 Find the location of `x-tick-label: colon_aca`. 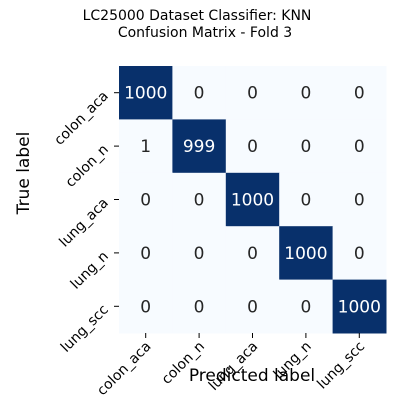

x-tick-label: colon_aca is located at coordinates (124, 369).